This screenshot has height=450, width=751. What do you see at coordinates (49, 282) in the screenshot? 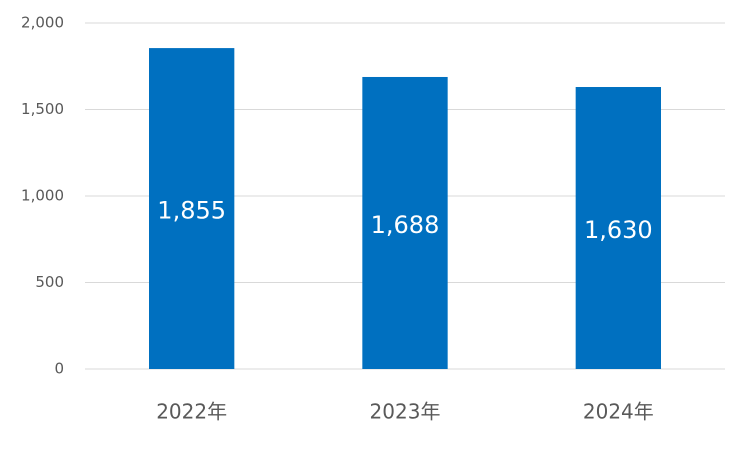
I see `y-tick-label: 500` at bounding box center [49, 282].